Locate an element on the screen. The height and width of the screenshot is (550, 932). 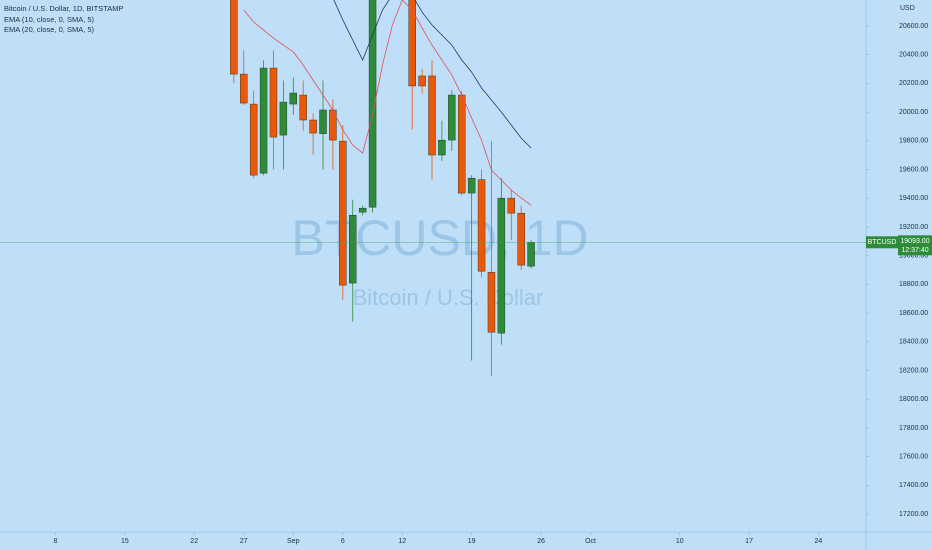
watermark-description: Bitcoin / U.S. Dollar is located at coordinates (448, 297).